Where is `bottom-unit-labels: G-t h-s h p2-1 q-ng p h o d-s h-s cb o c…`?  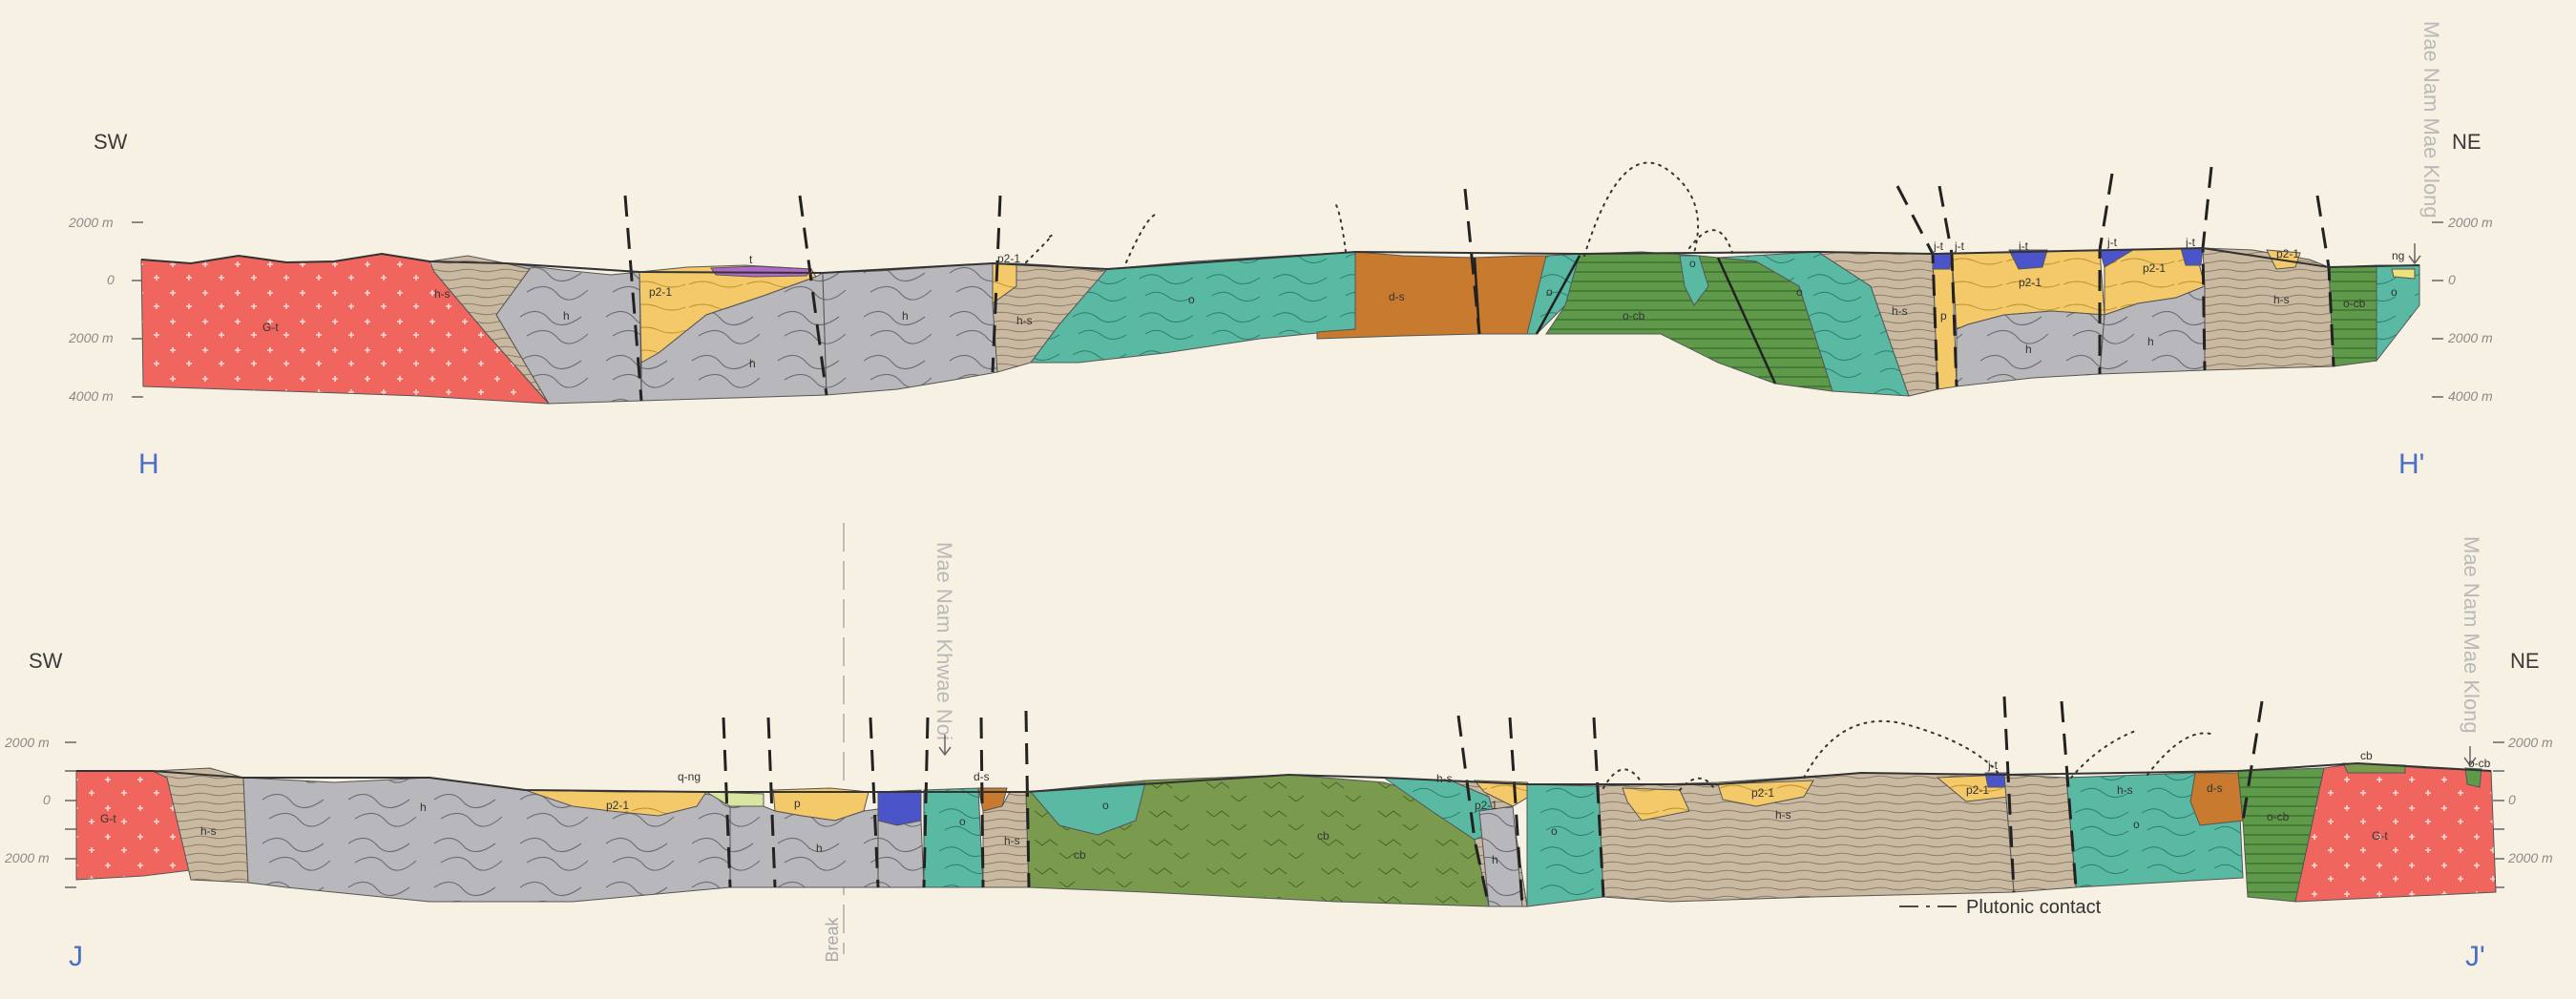
bottom-unit-labels: G-t h-s h p2-1 q-ng p h o d-s h-s cb o c… is located at coordinates (1295, 807).